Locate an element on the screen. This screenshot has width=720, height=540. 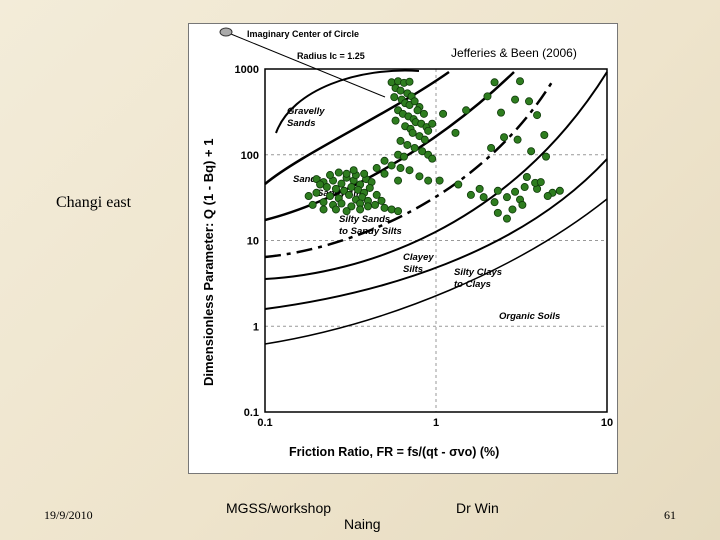
footer-date: 19/9/2010 is located at coordinates (68, 515).